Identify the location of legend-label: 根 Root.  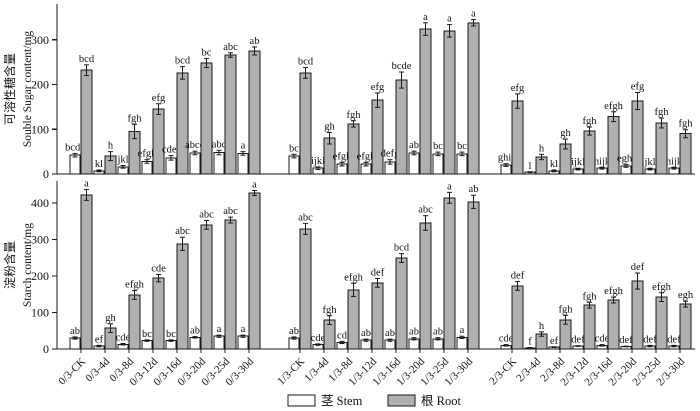
(441, 401).